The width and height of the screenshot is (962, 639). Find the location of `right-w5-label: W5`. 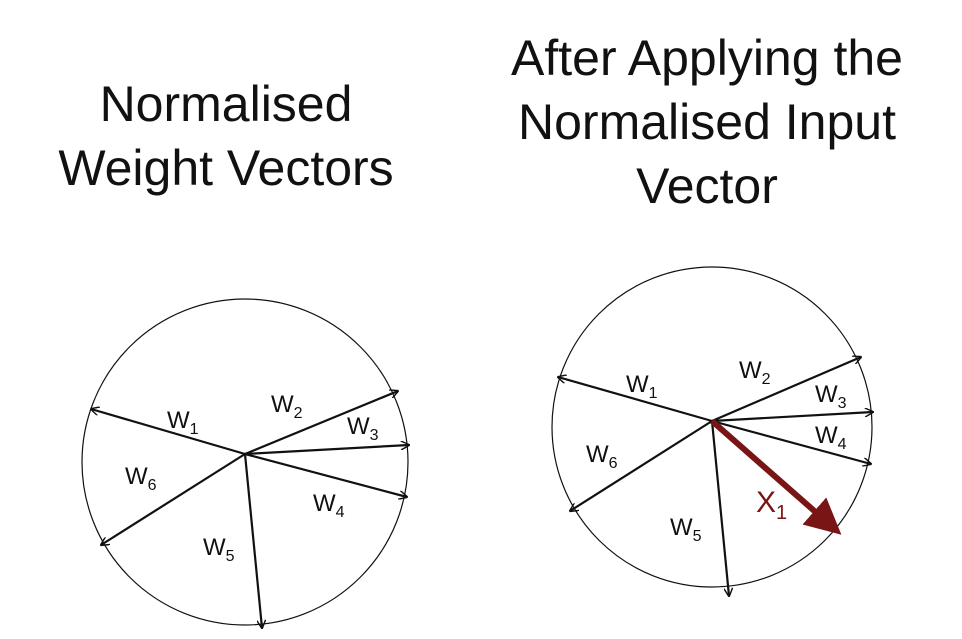

right-w5-label: W5 is located at coordinates (686, 529).